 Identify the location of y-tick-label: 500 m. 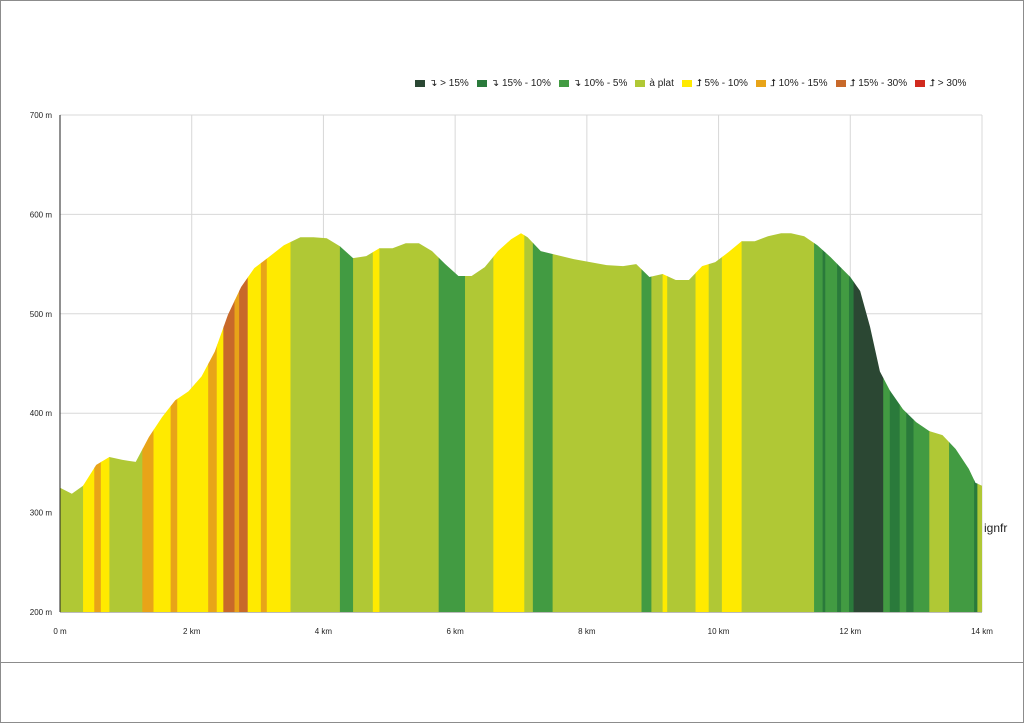
(41, 314).